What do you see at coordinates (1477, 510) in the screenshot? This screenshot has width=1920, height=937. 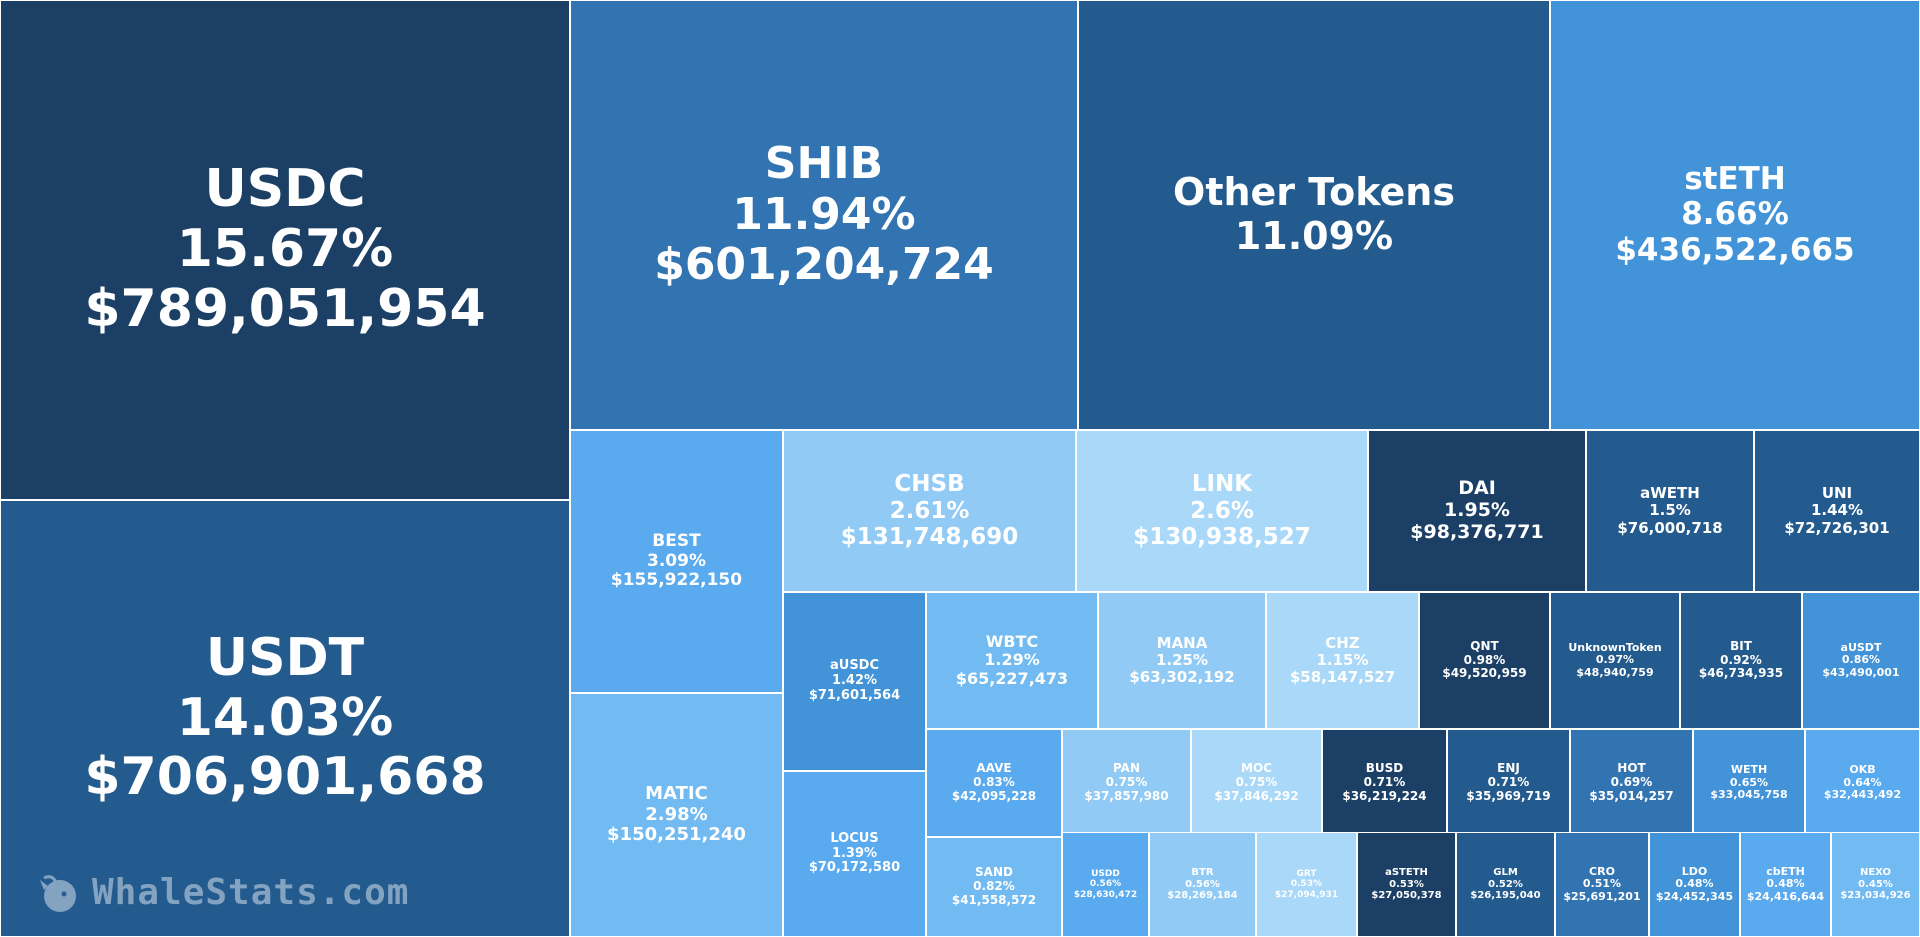 I see `treemap-percent-label: 1.95%` at bounding box center [1477, 510].